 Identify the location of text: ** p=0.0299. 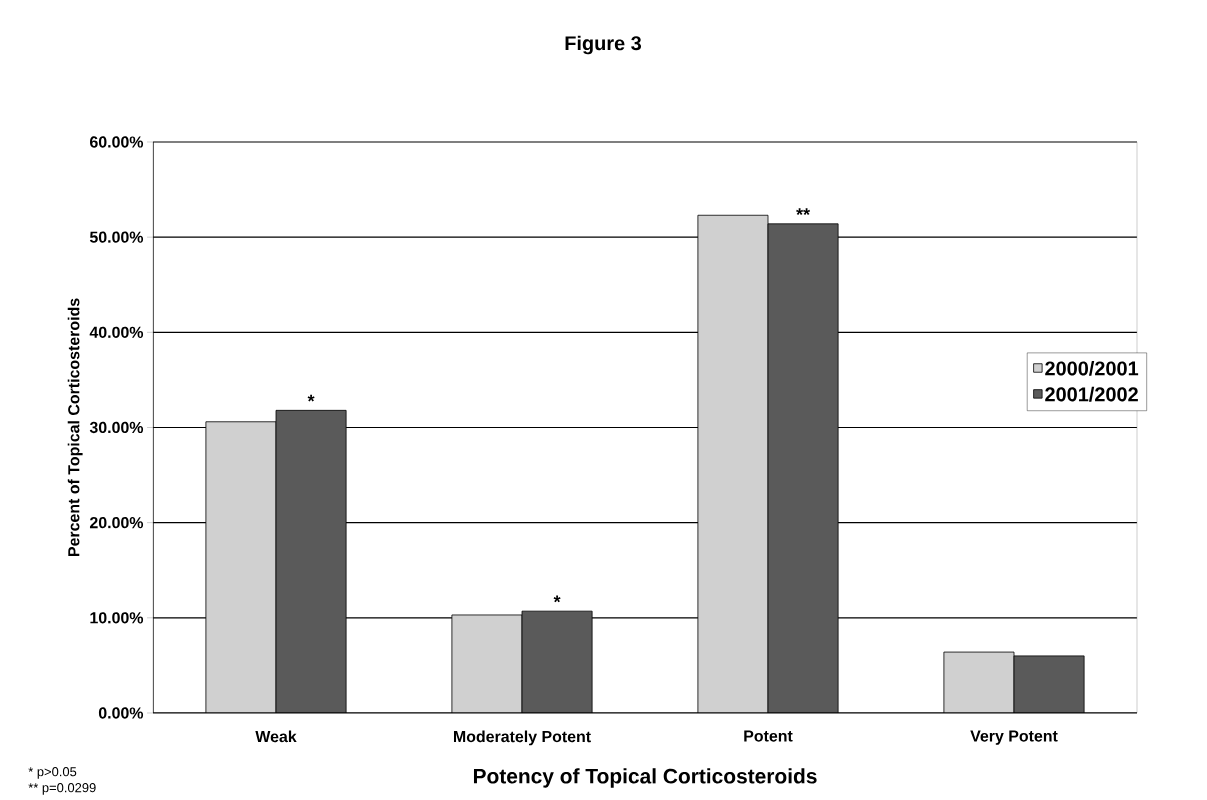
(62, 789).